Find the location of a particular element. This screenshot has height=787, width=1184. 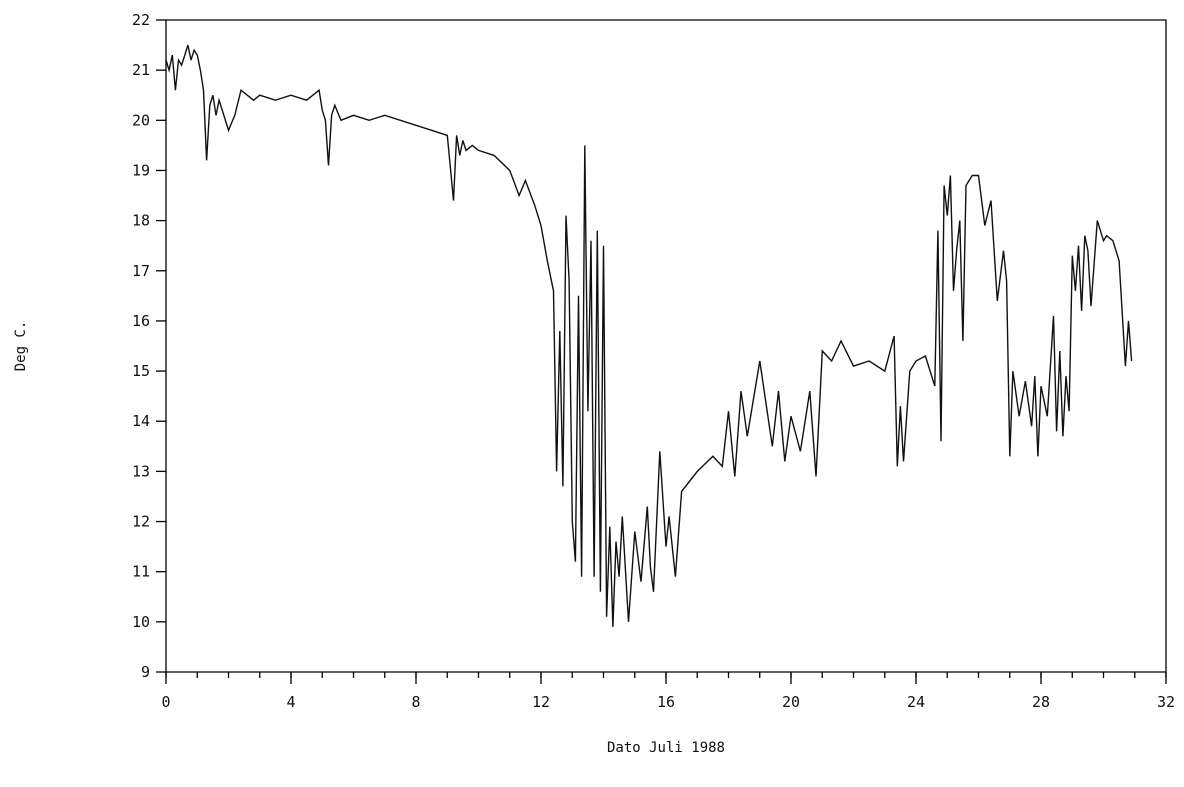

y-tick-label: 19 is located at coordinates (141, 170).